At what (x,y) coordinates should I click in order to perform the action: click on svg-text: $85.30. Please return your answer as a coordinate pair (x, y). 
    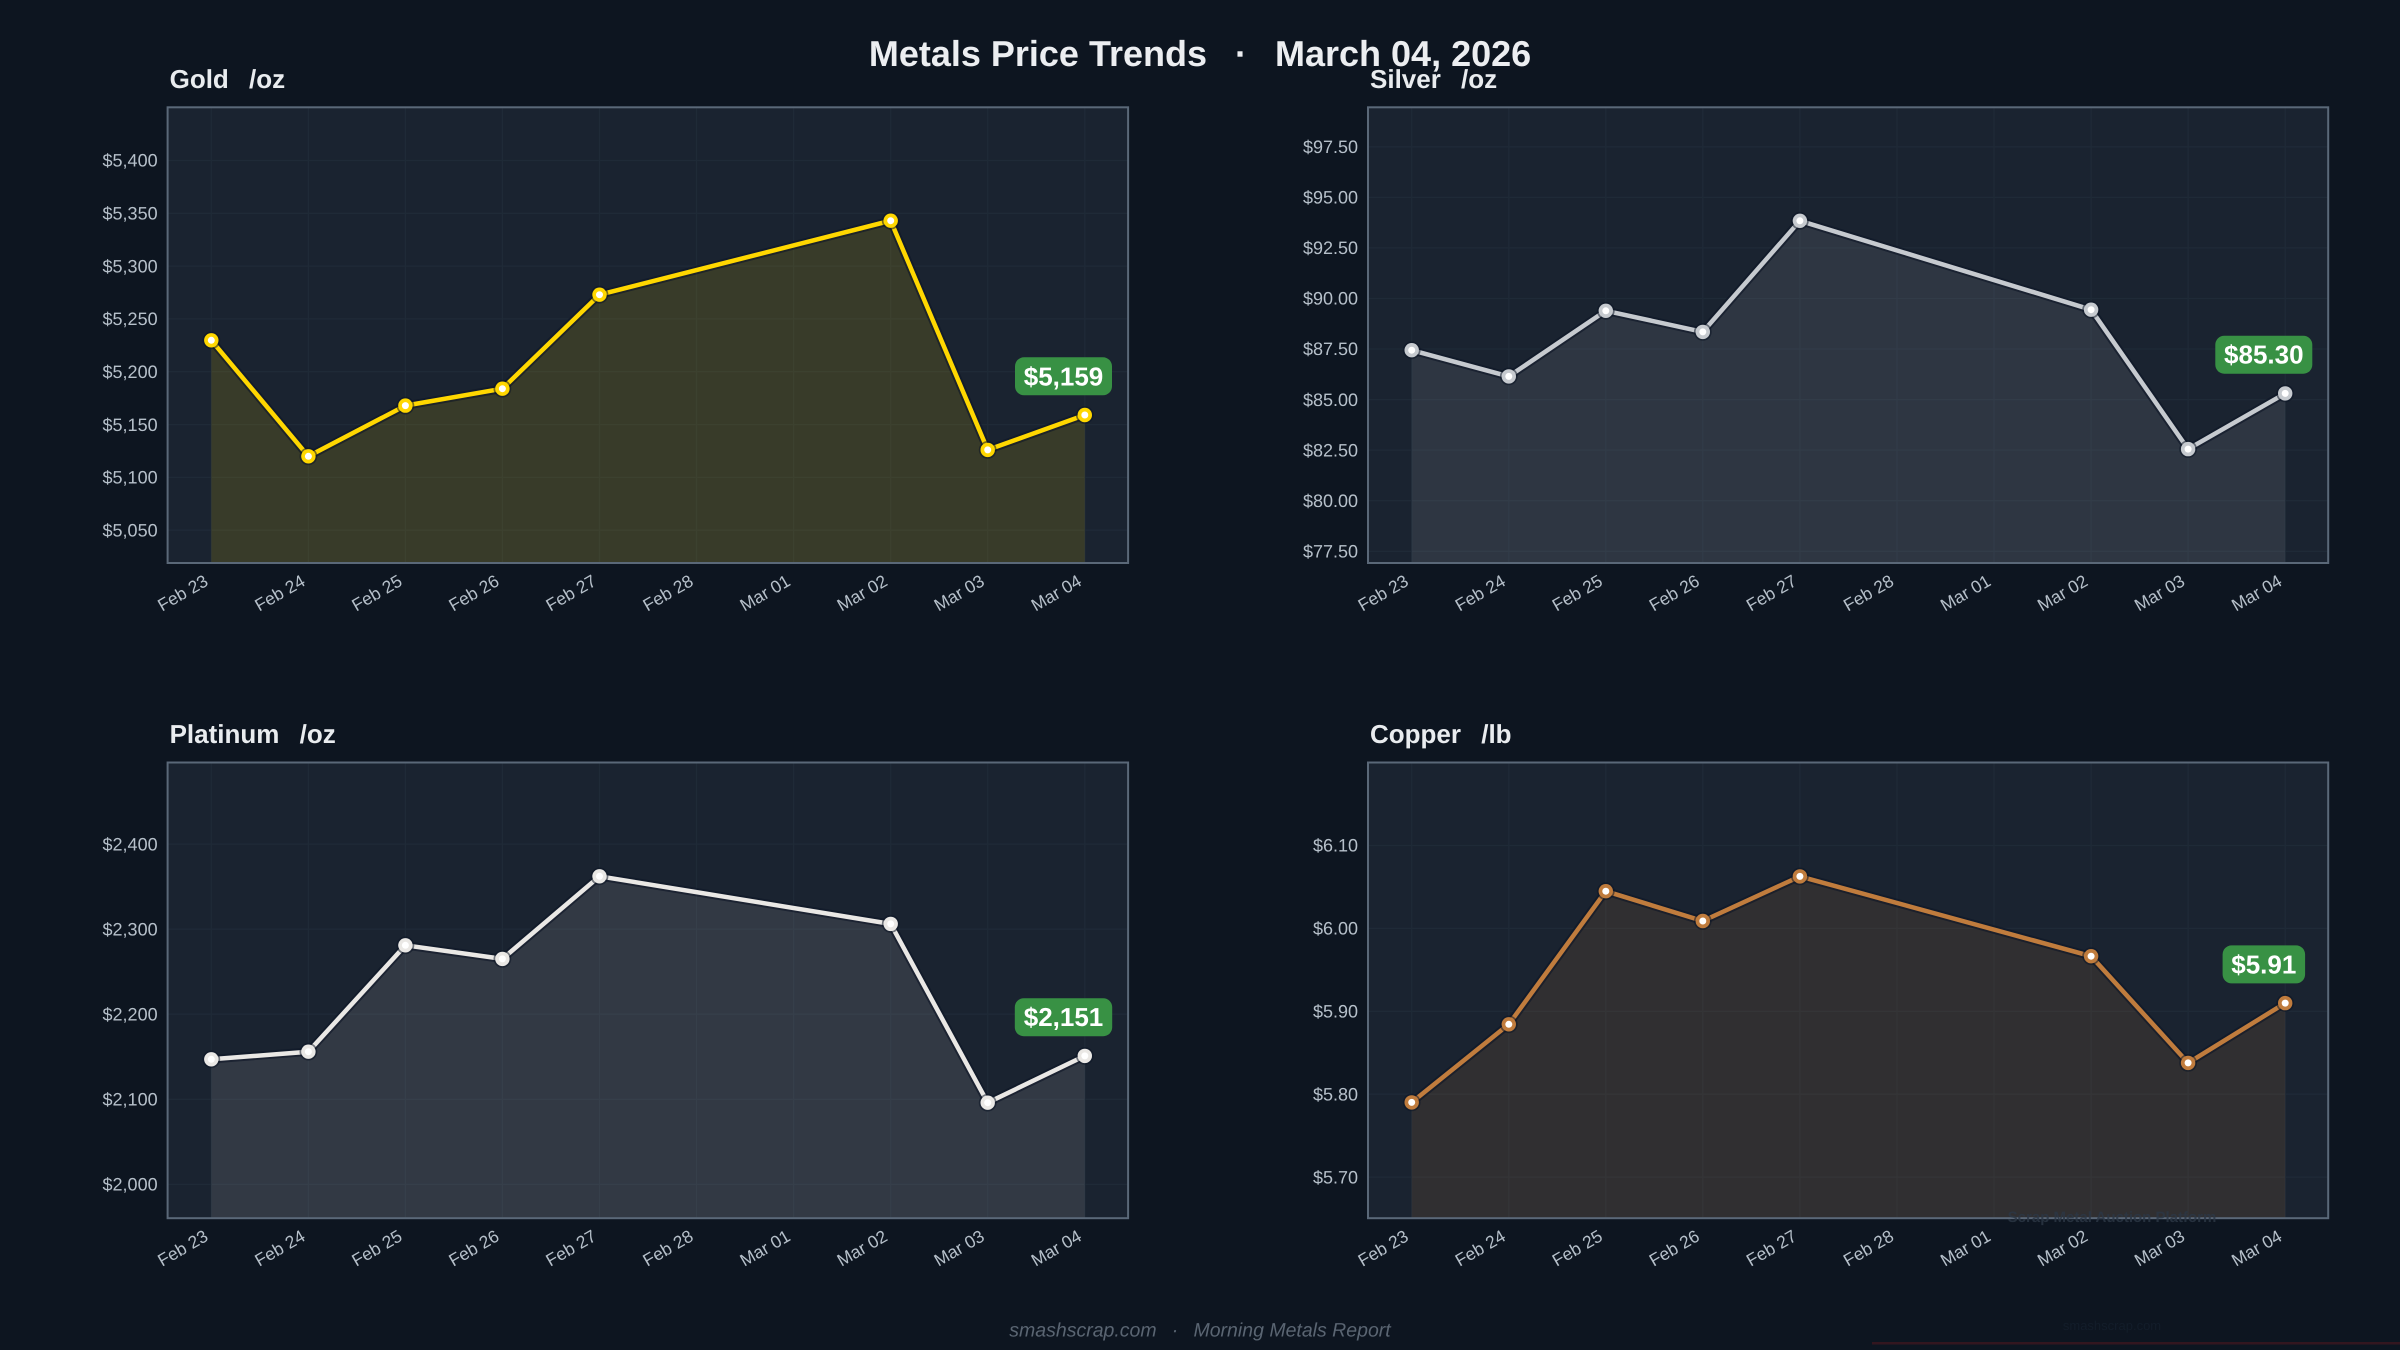
    Looking at the image, I should click on (2264, 355).